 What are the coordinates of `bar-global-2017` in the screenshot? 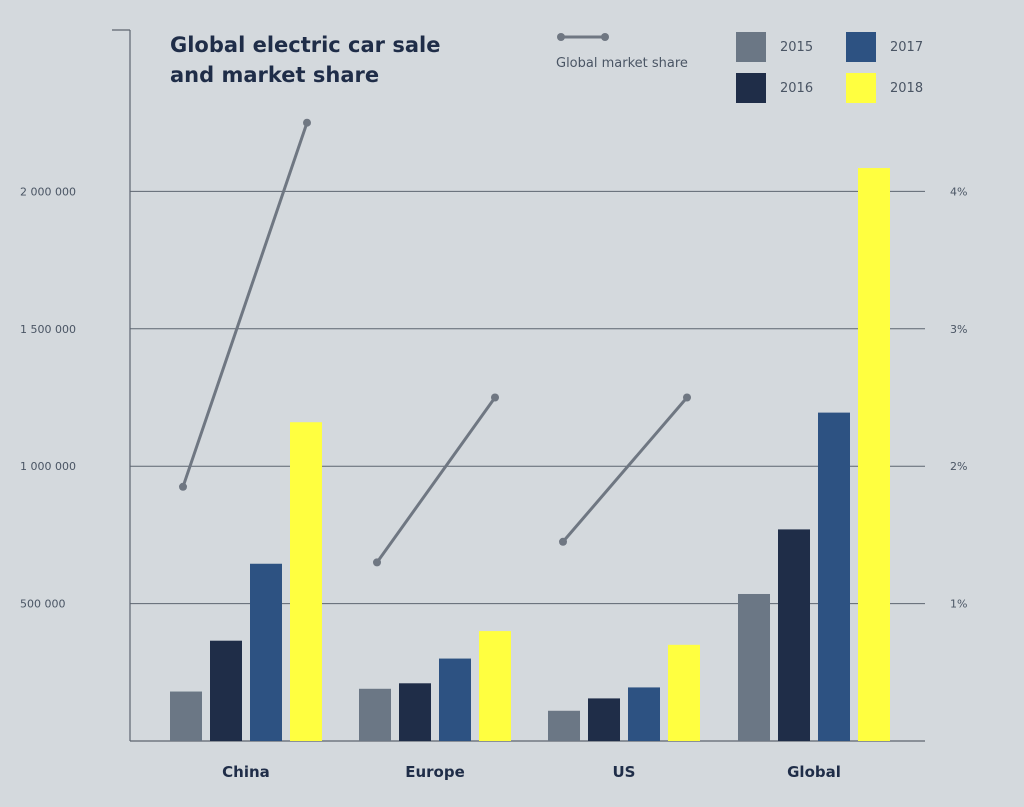 It's located at (834, 576).